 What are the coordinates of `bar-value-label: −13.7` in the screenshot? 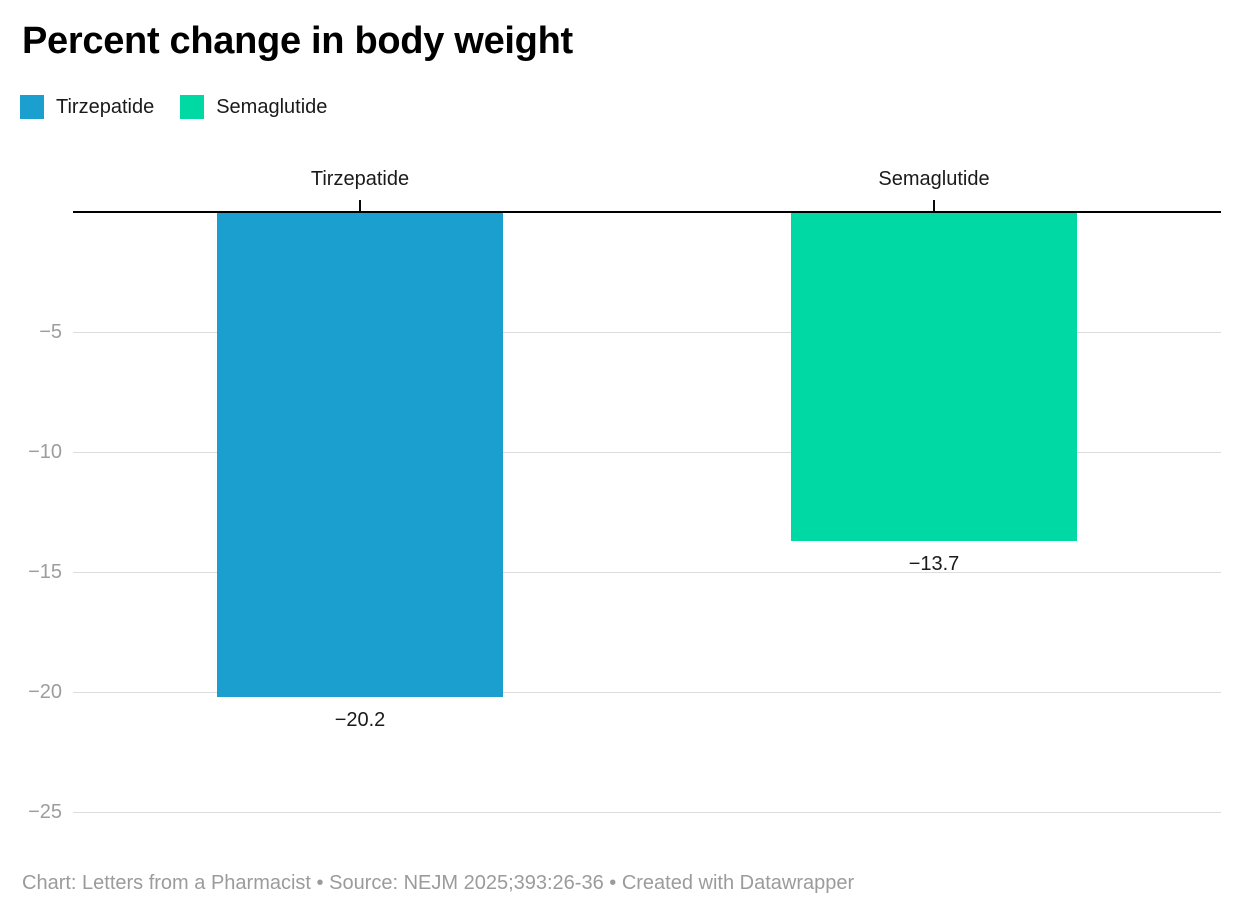 It's located at (934, 564).